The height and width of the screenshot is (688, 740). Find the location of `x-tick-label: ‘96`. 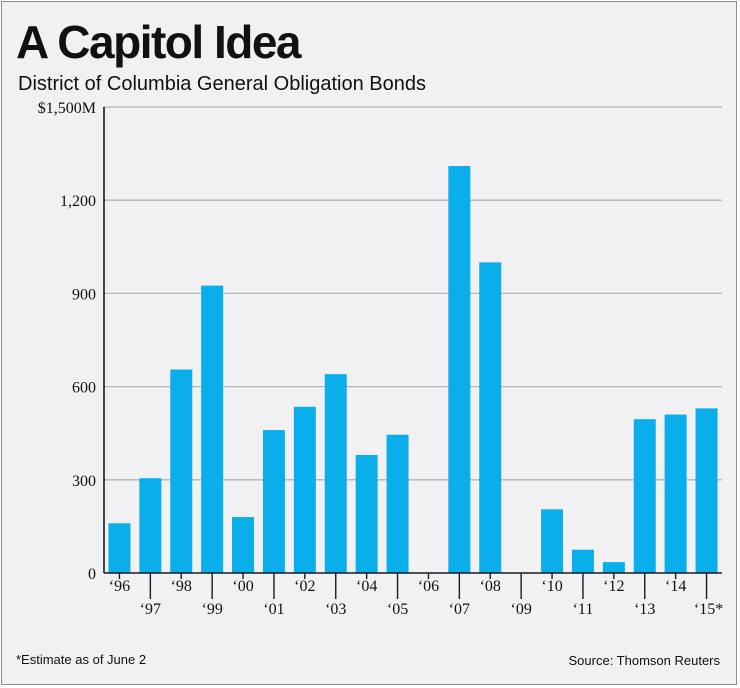

x-tick-label: ‘96 is located at coordinates (119, 586).